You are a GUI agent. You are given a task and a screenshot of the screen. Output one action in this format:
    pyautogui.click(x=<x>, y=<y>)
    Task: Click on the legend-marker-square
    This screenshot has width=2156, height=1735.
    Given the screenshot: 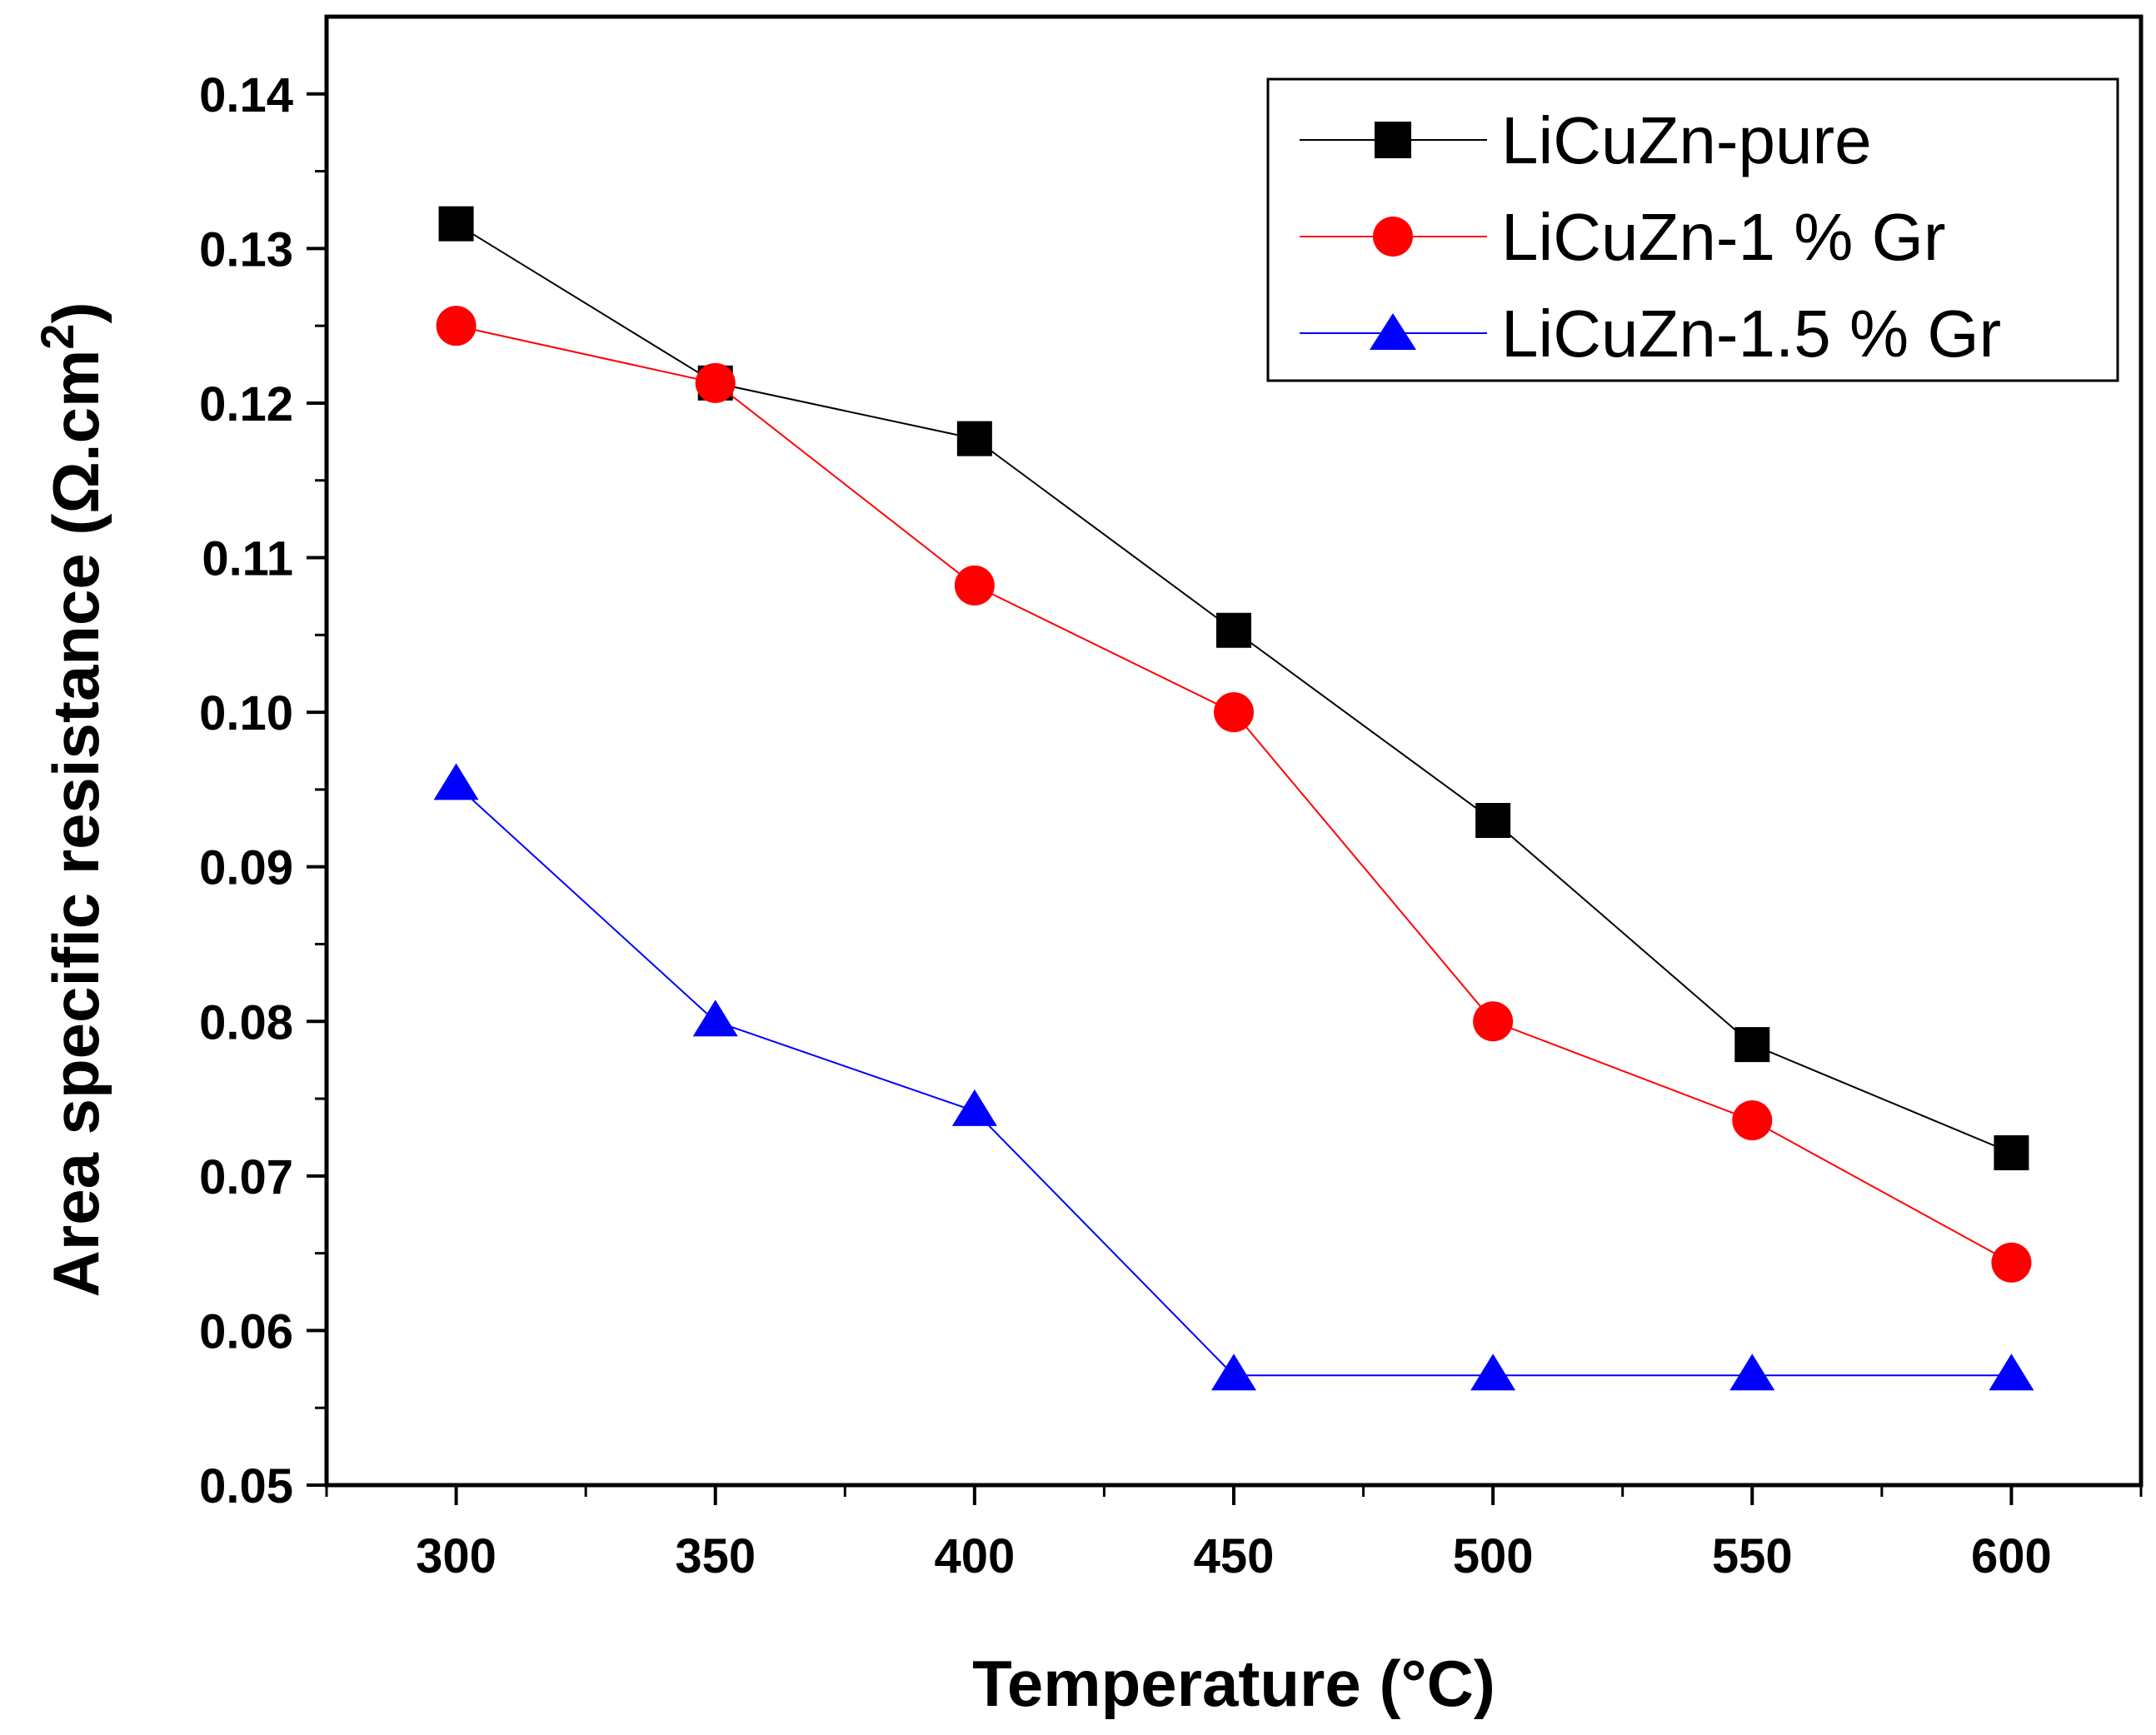 What is the action you would take?
    pyautogui.click(x=1393, y=140)
    